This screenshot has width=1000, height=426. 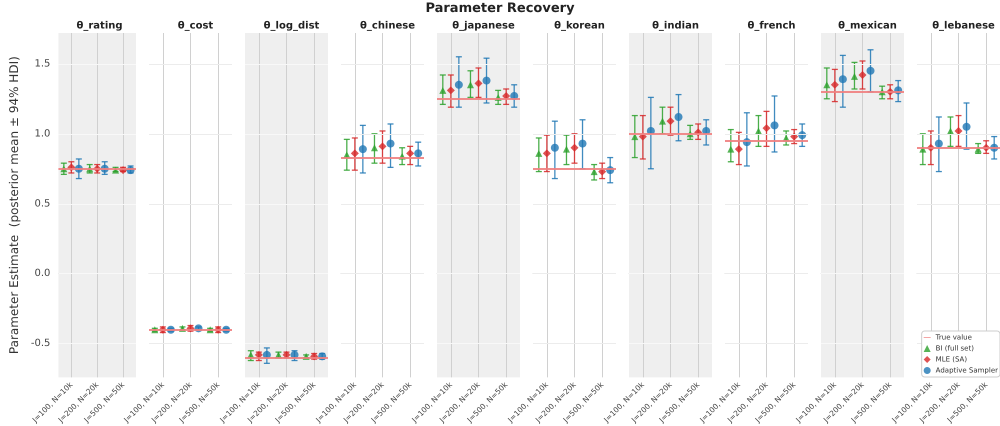 What do you see at coordinates (42, 204) in the screenshot?
I see `y-tick-label: 0.5` at bounding box center [42, 204].